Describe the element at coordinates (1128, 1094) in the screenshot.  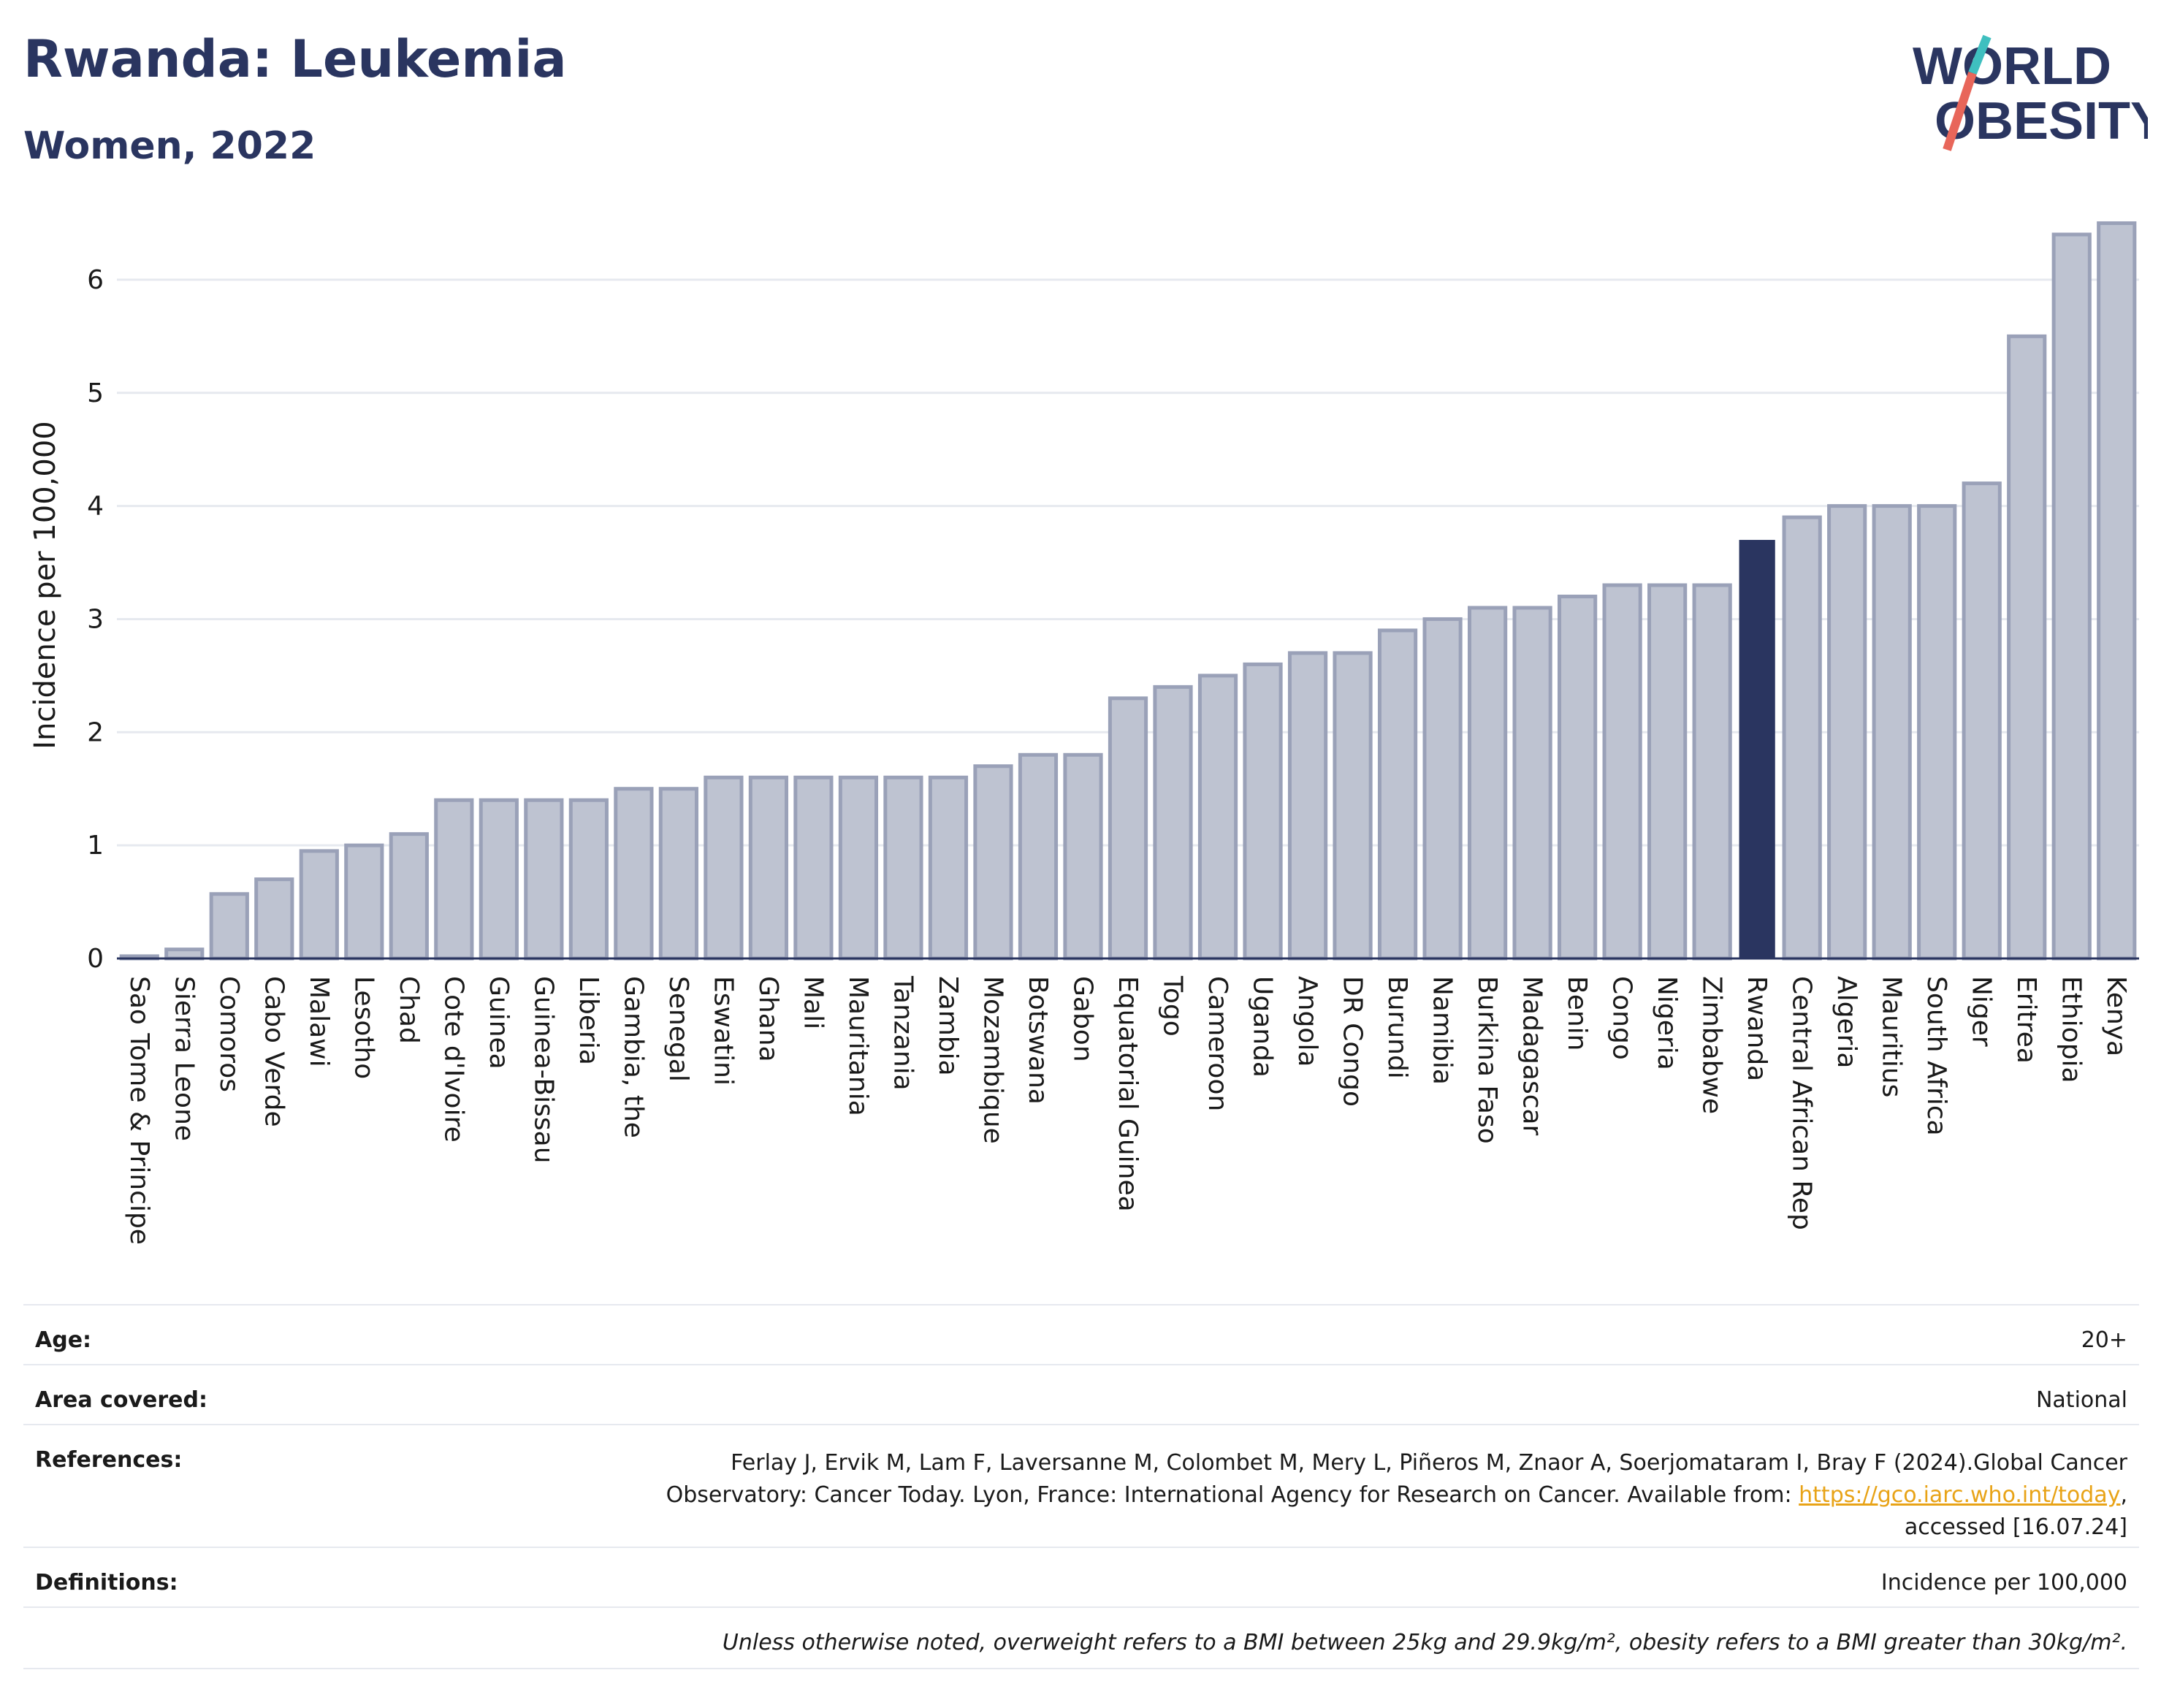
I see `x-tick-label: Equatorial Guinea` at that location.